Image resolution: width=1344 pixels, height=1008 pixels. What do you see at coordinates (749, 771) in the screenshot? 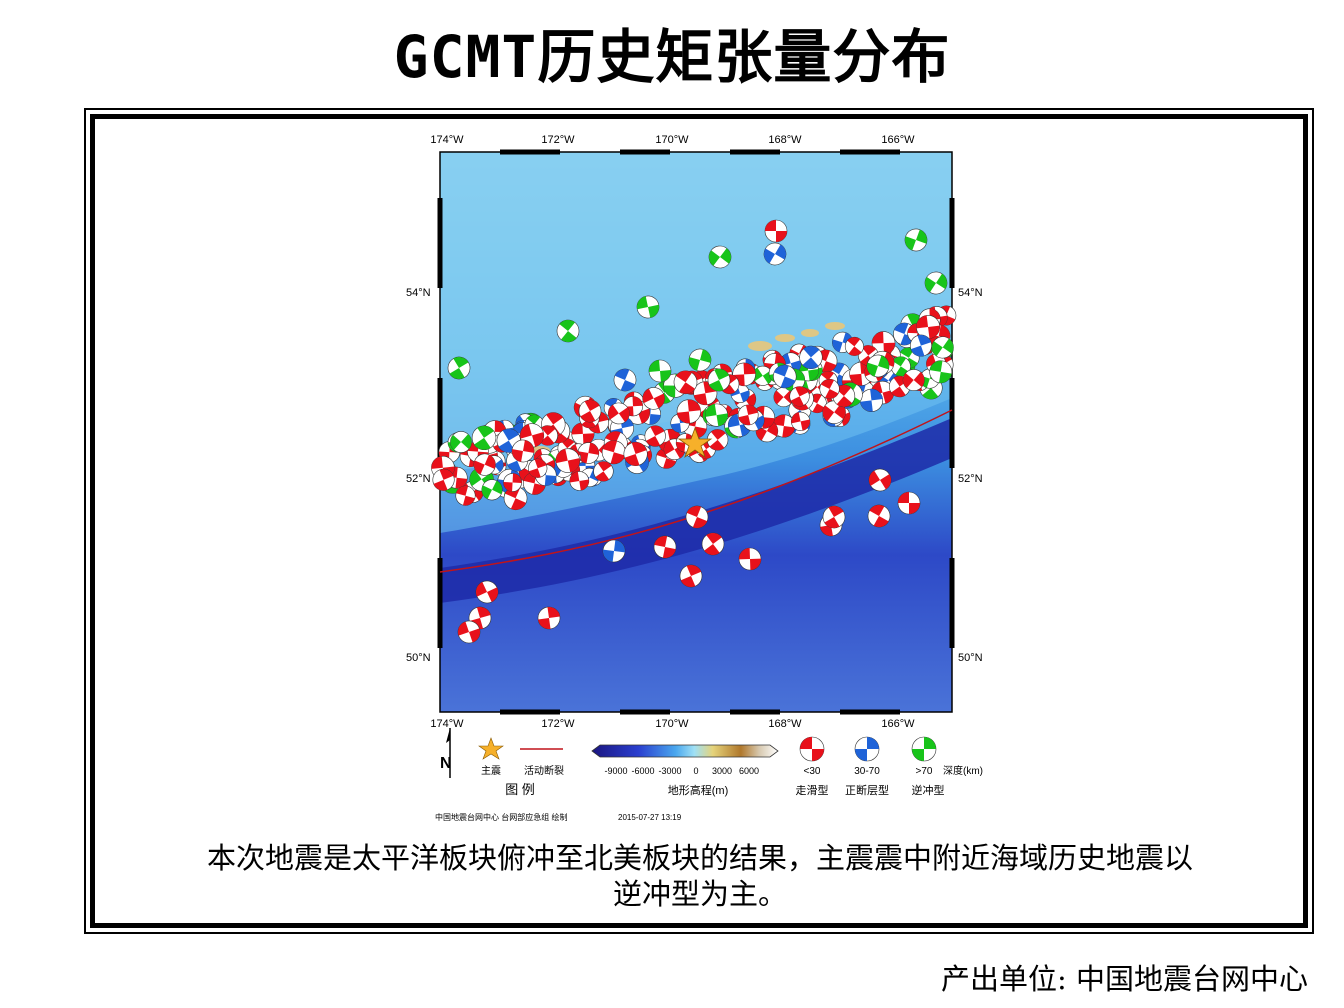
I see `elevation-tick: 6000` at bounding box center [749, 771].